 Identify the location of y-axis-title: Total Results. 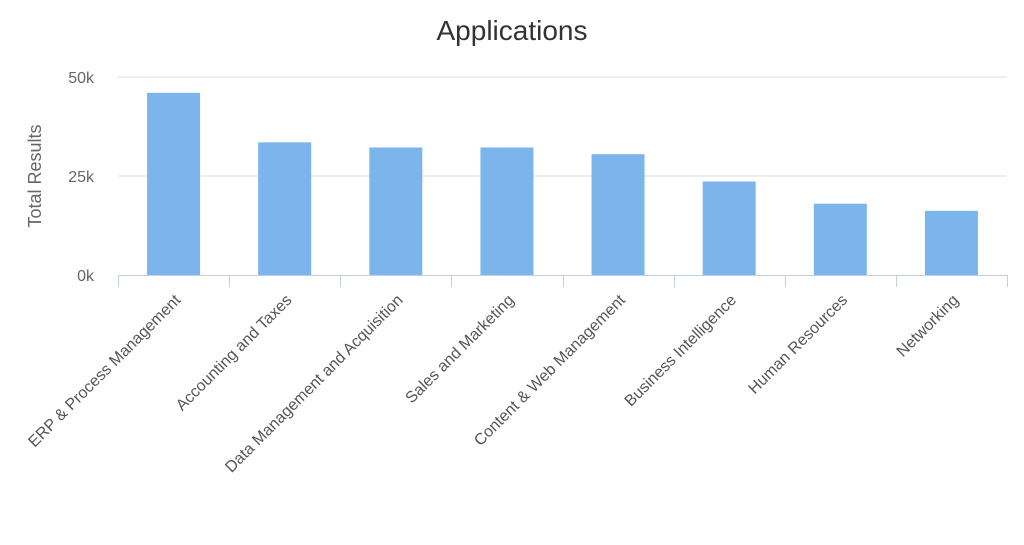
(35, 175).